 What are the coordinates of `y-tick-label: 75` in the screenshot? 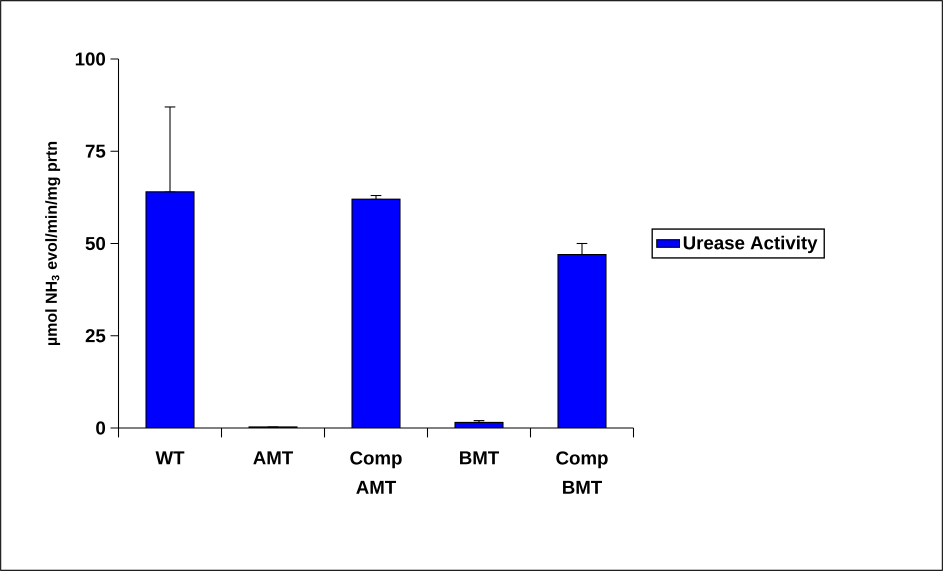 It's located at (96, 151).